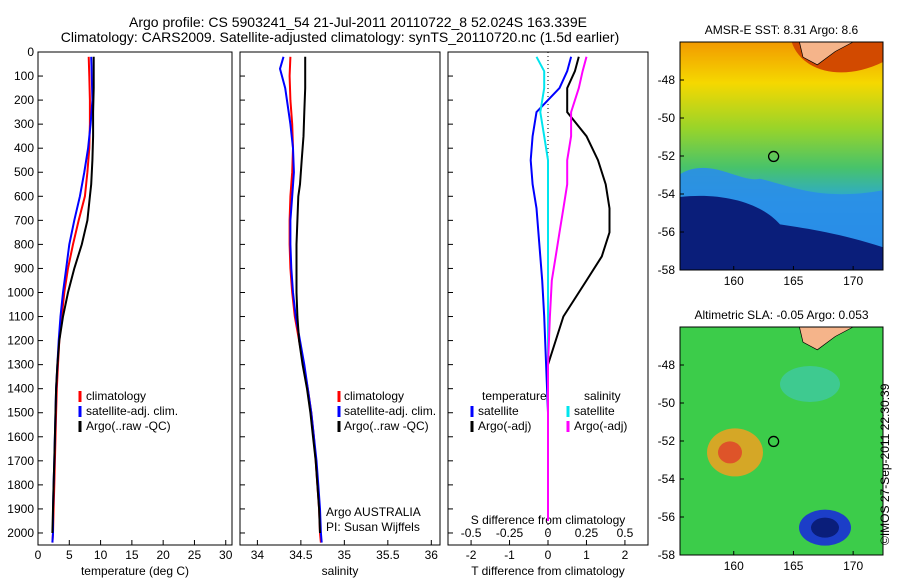 The image size is (900, 585). Describe the element at coordinates (340, 571) in the screenshot. I see `salinity-x-axis-label: salinity` at that location.